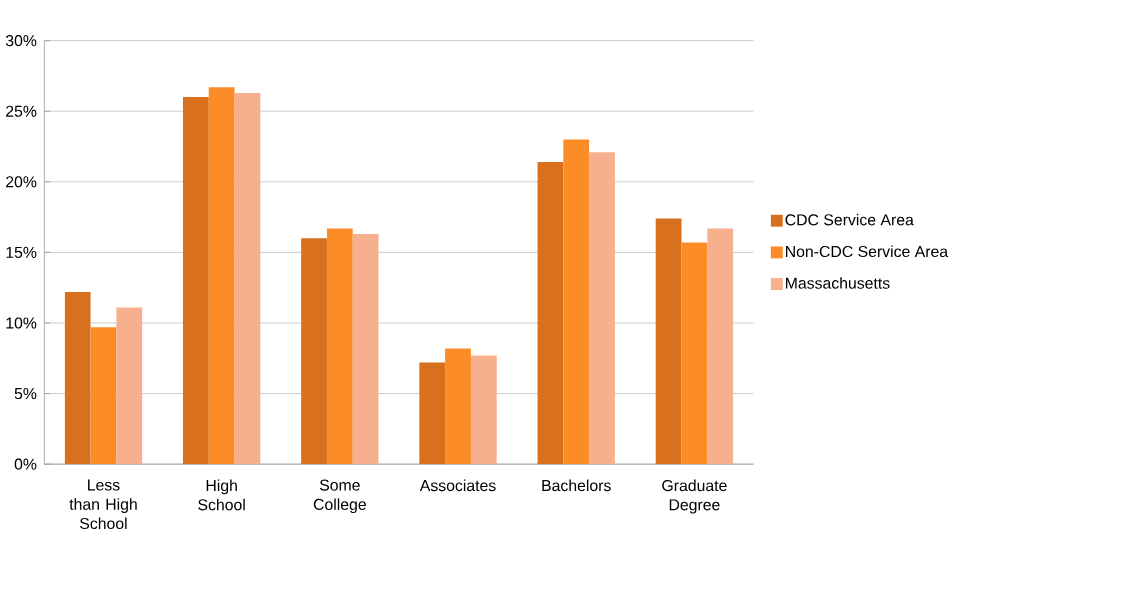  I want to click on legend-label: CDC Service Area, so click(849, 219).